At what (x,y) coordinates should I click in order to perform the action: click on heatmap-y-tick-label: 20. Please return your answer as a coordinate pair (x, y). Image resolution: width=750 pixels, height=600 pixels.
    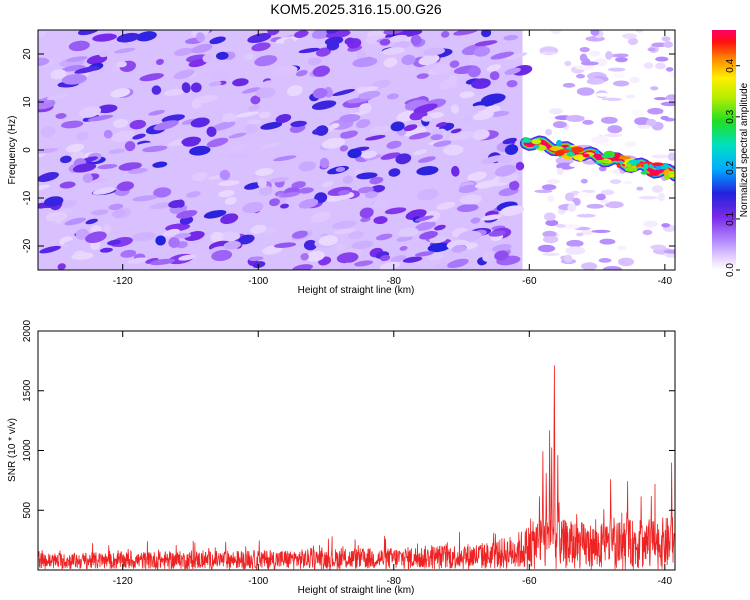
    Looking at the image, I should click on (27, 54).